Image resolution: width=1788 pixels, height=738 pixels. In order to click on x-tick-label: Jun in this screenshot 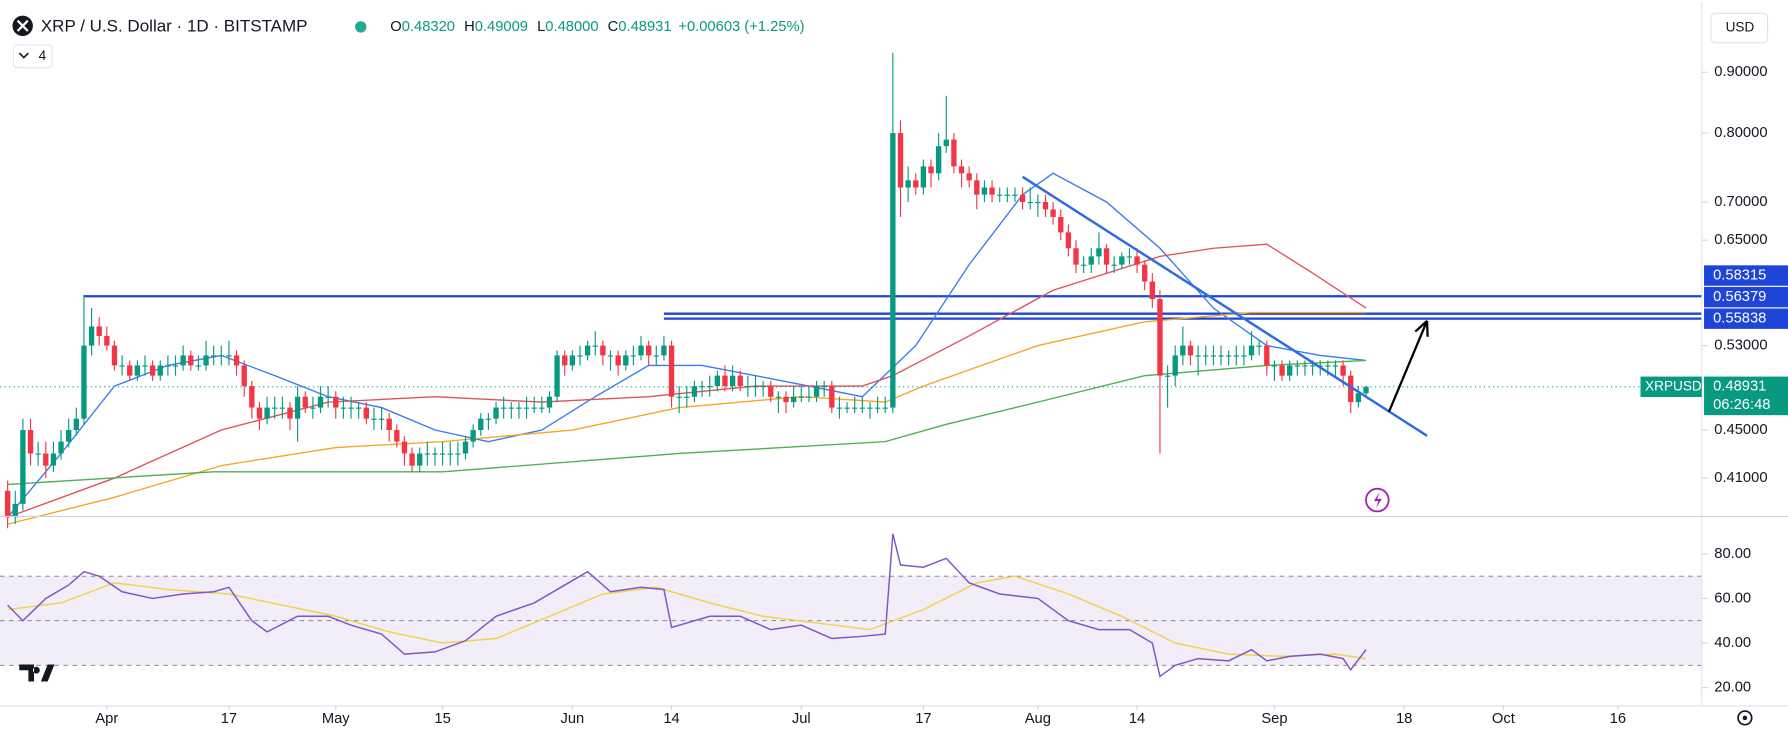, I will do `click(572, 719)`.